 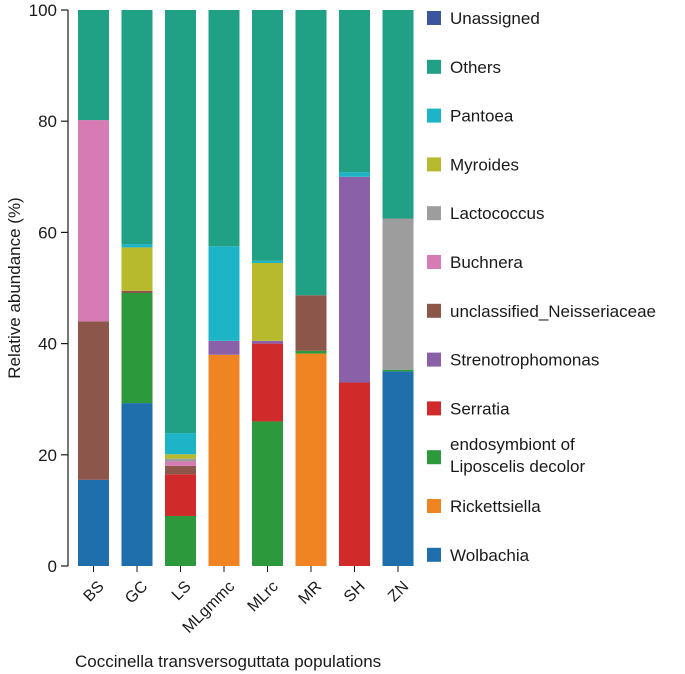 What do you see at coordinates (137, 292) in the screenshot?
I see `bar-segment-gc-unclassified-neisseriaceae` at bounding box center [137, 292].